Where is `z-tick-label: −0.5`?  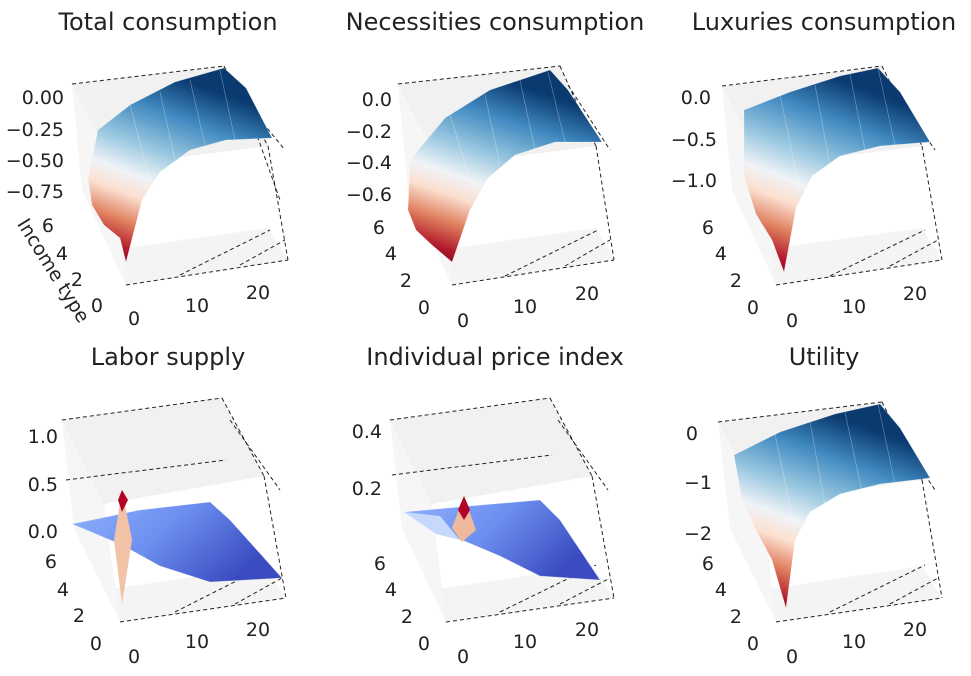 z-tick-label: −0.5 is located at coordinates (694, 140).